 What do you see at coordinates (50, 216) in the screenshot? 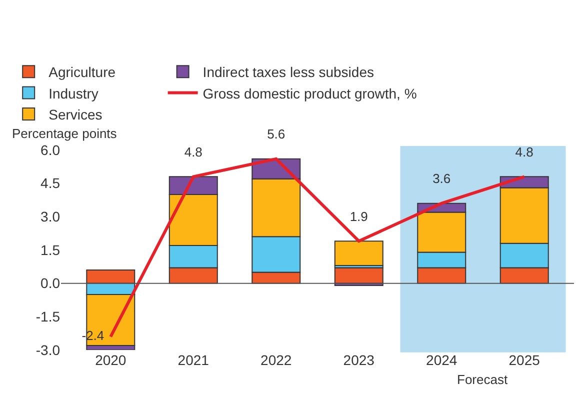
I see `y-tick-label: 3.0` at bounding box center [50, 216].